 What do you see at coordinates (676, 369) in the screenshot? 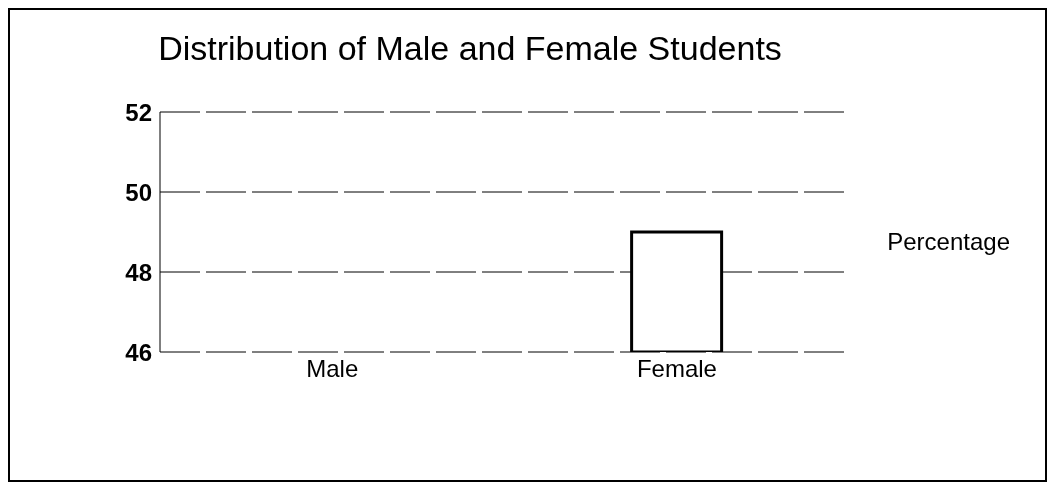
I see `x-tick-label: Female` at bounding box center [676, 369].